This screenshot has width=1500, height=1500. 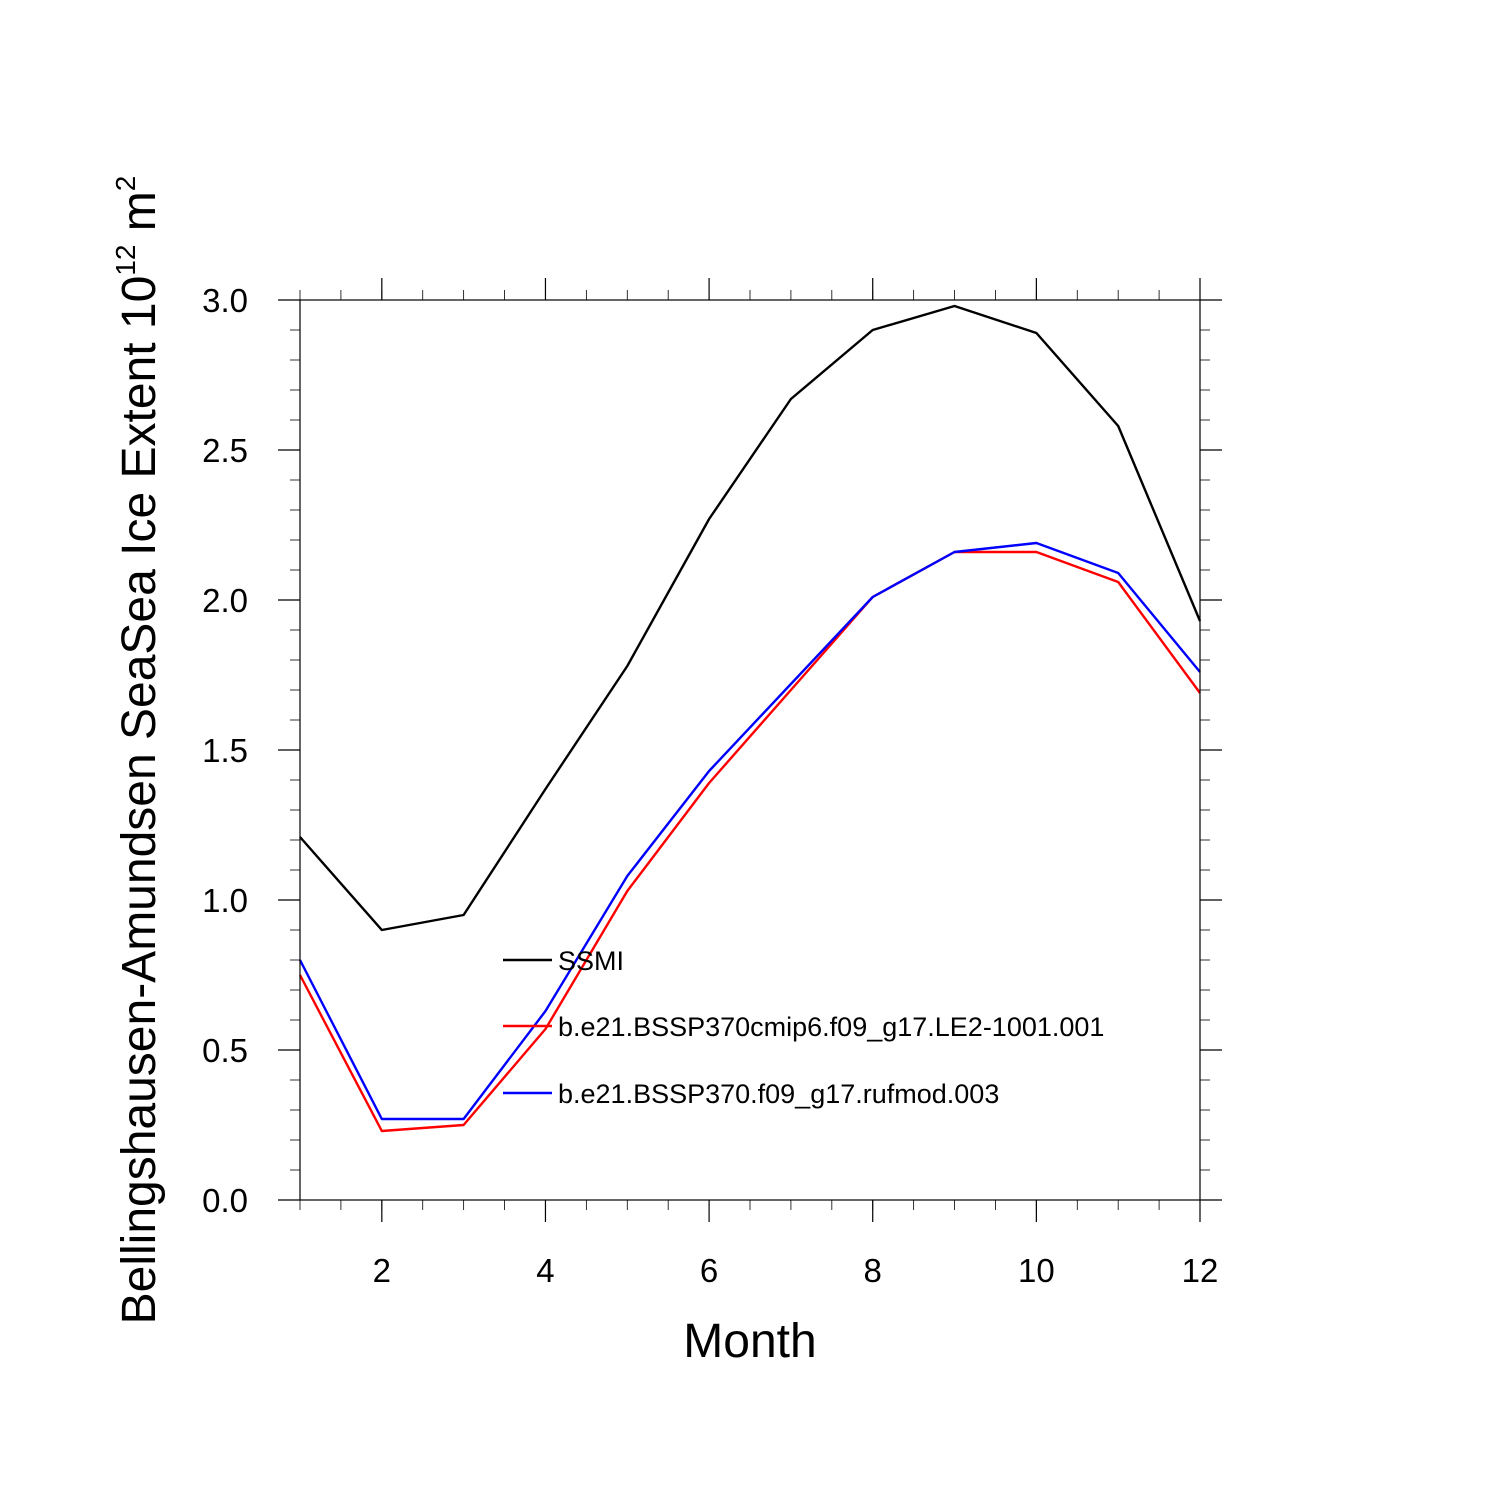 I want to click on y-axis-title-exponent: 12, so click(x=125, y=260).